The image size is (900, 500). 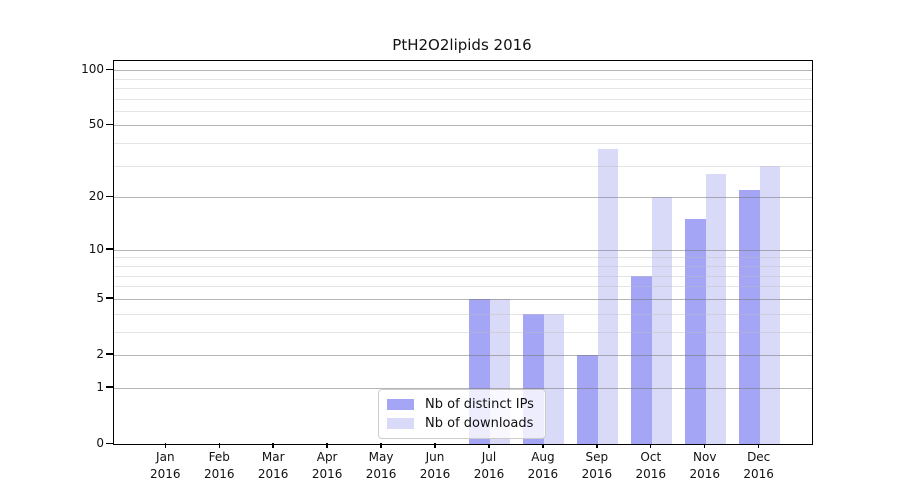 I want to click on bar-sep-downloads, so click(x=608, y=296).